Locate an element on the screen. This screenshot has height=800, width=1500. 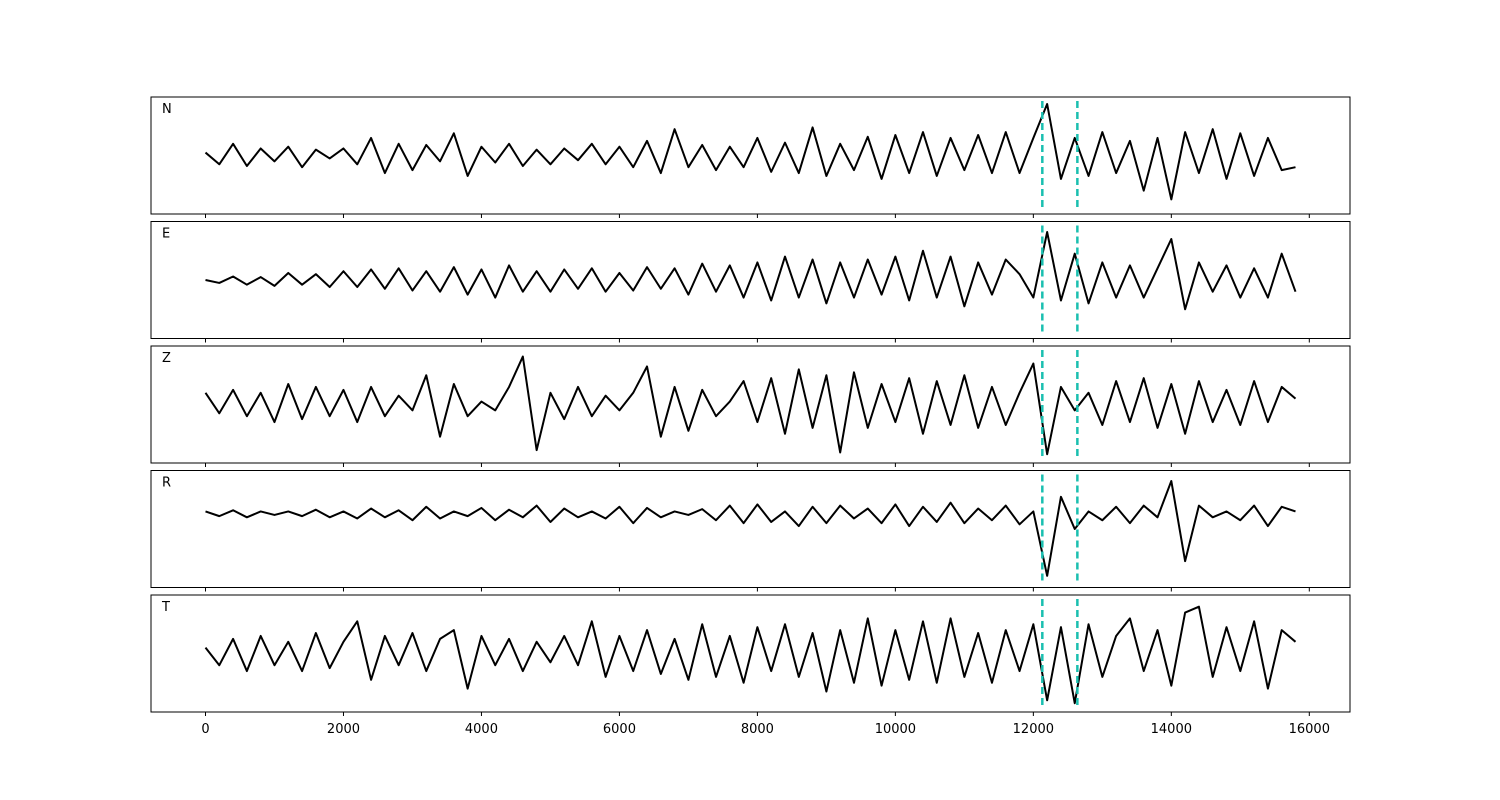
x-tick-label: 10000 is located at coordinates (895, 729).